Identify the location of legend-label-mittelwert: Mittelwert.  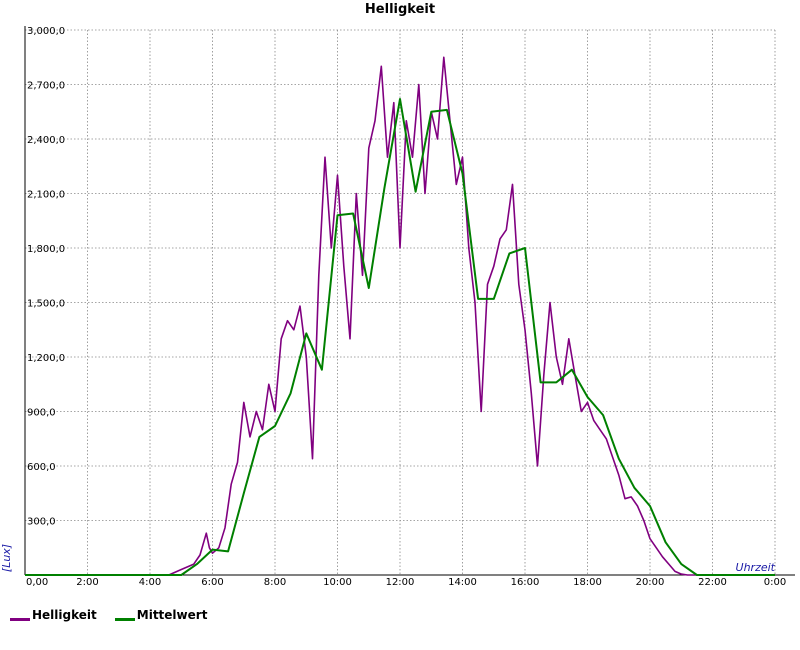
(172, 615).